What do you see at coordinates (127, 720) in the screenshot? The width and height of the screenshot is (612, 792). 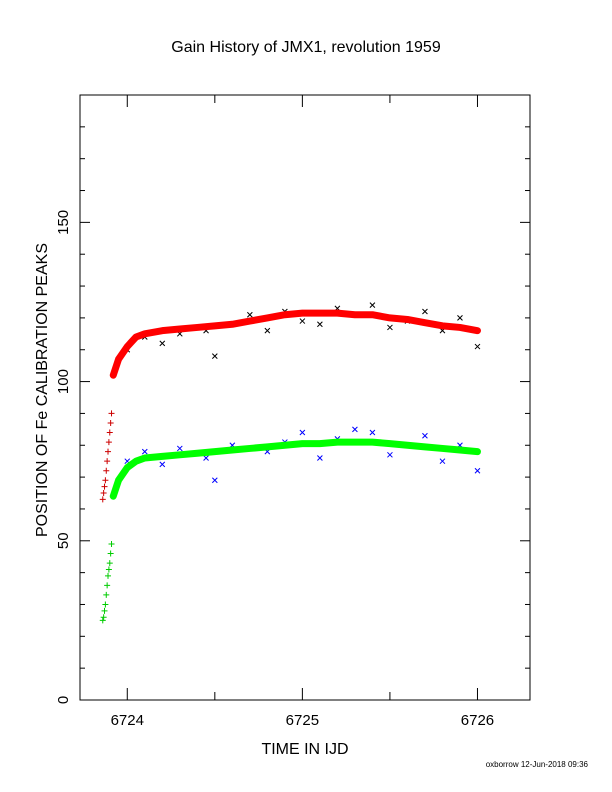 I see `x-tick-label: 6724` at bounding box center [127, 720].